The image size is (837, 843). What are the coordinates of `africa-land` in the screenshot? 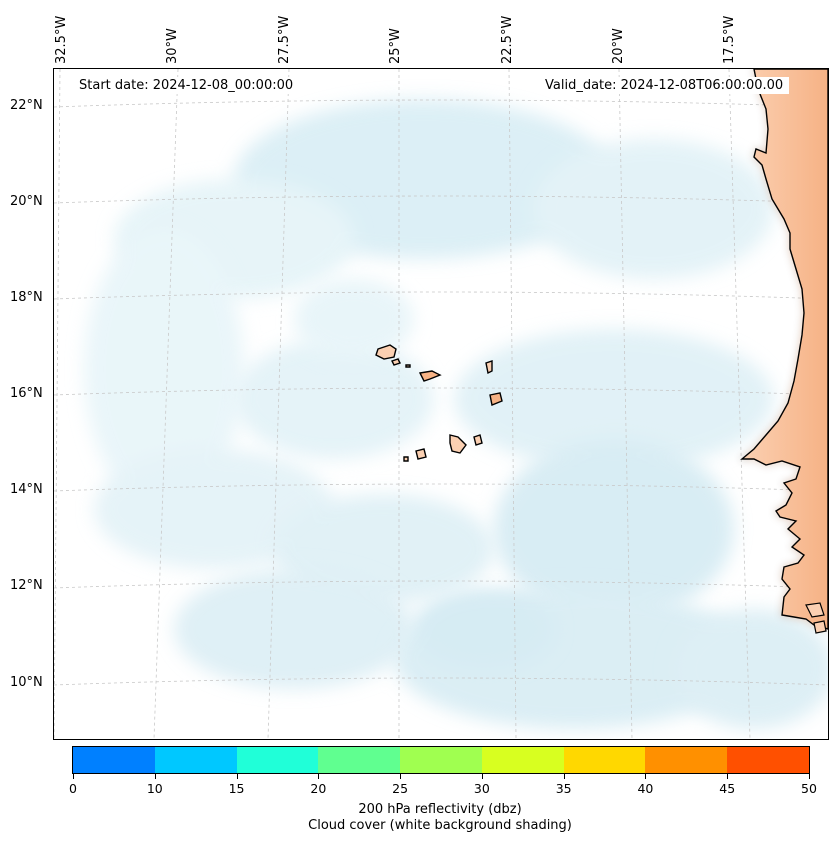 It's located at (783, 351).